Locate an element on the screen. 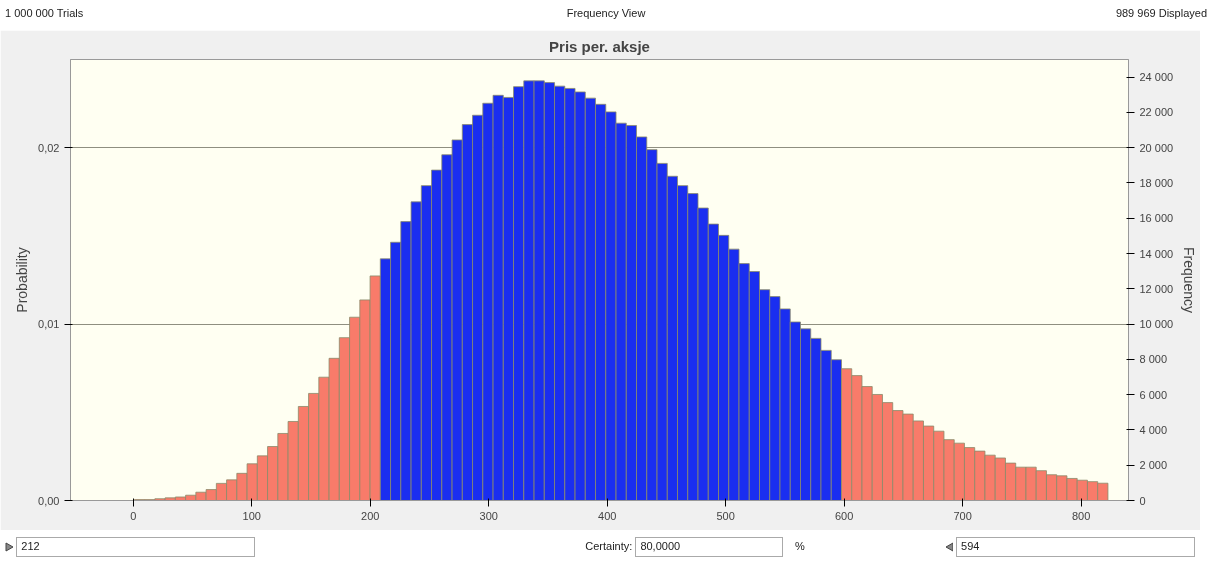 Image resolution: width=1213 pixels, height=570 pixels. y2-axis-title: Frequency is located at coordinates (1189, 280).